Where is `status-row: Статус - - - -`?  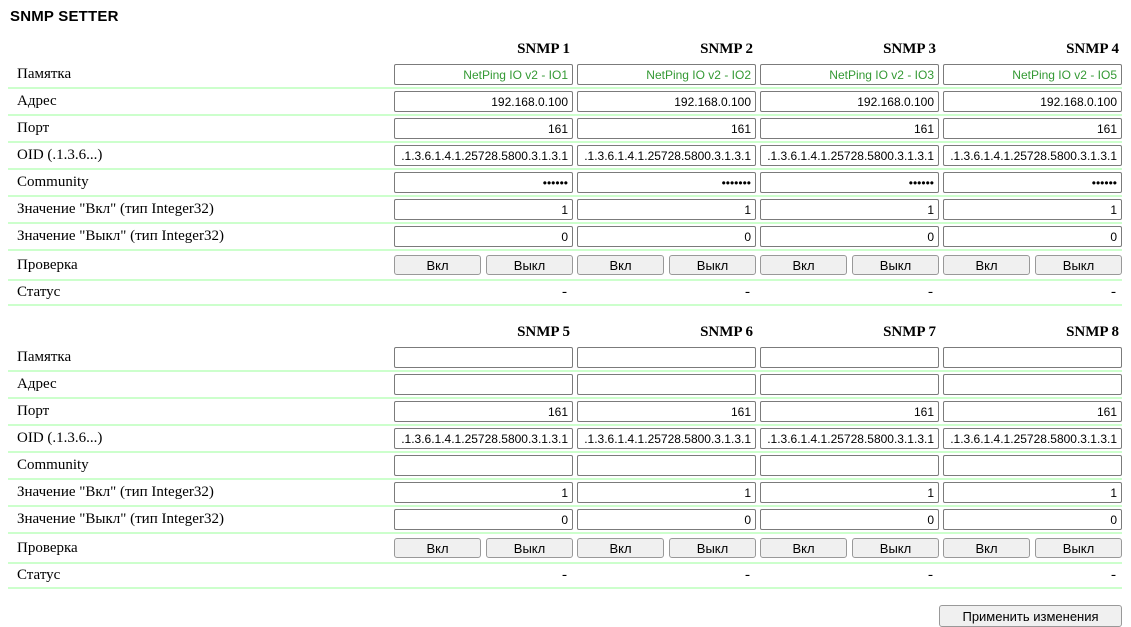
status-row: Статус - - - - is located at coordinates (565, 292).